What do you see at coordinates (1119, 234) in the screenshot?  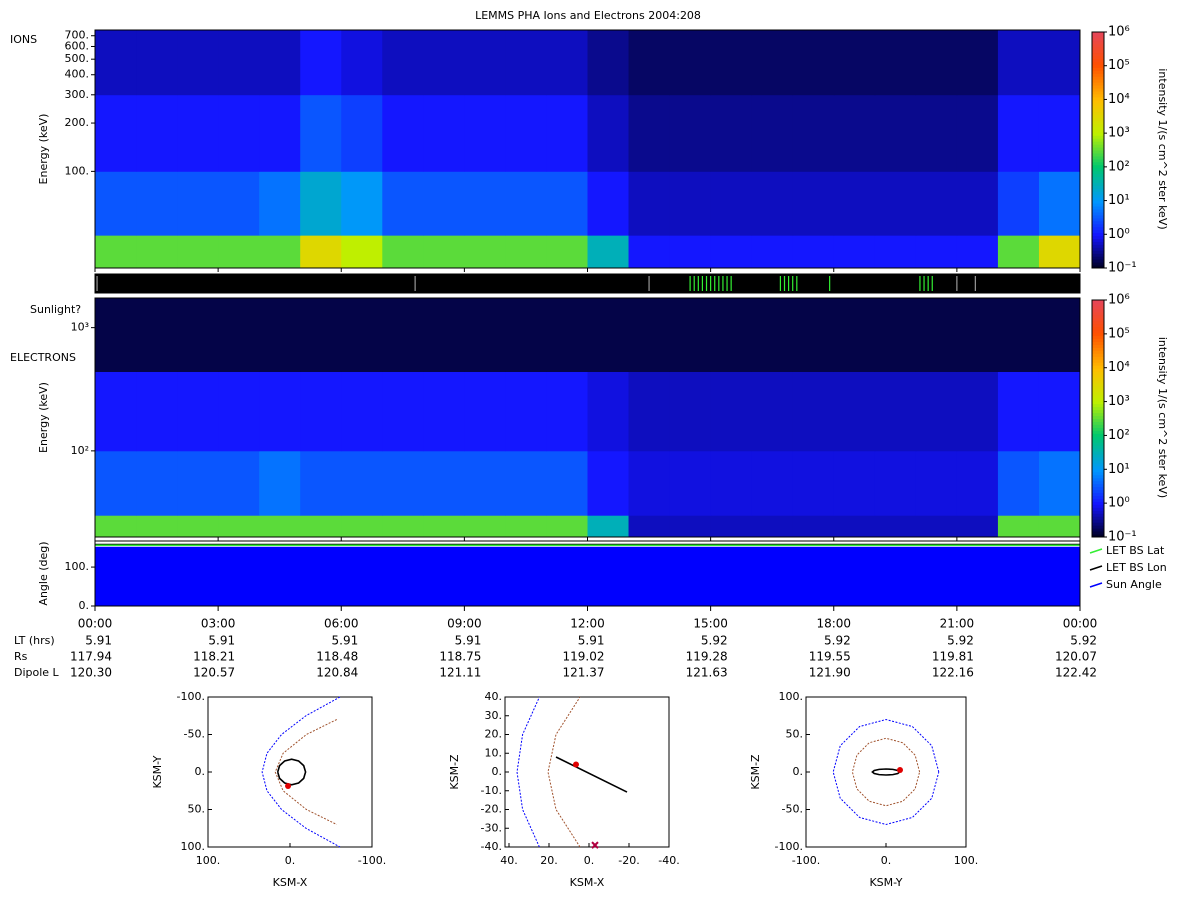 I see `colorbar-tick-label: 10⁰` at bounding box center [1119, 234].